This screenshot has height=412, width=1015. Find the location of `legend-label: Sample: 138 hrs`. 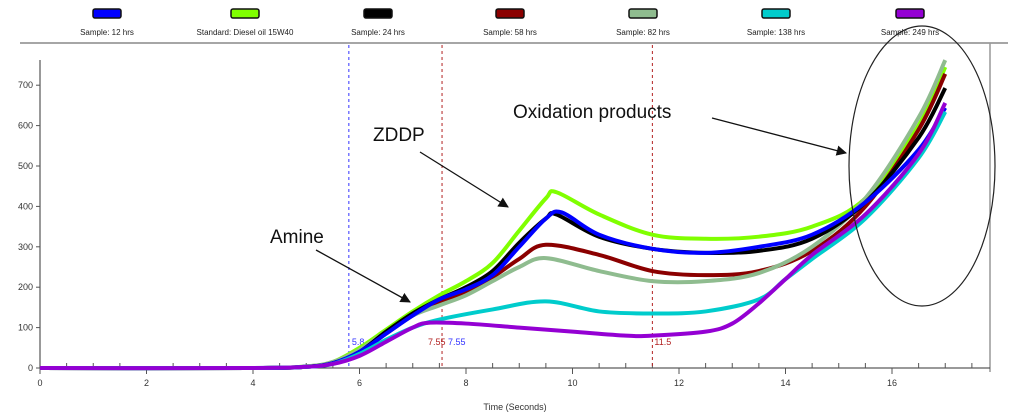

legend-label: Sample: 138 hrs is located at coordinates (776, 32).